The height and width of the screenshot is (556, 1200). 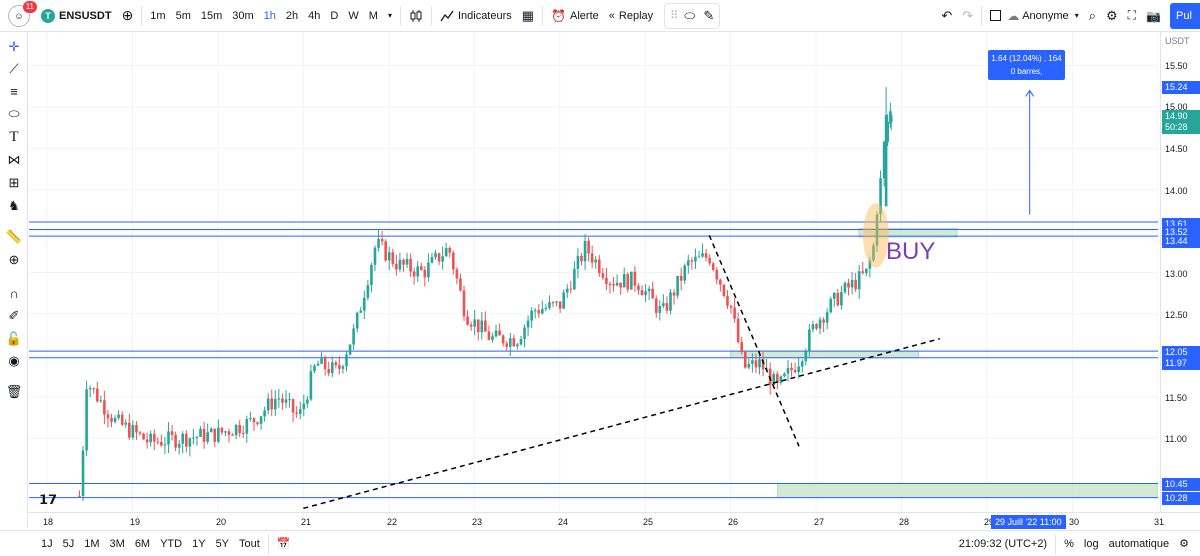 I want to click on crosshair-icon: ✛, so click(x=14, y=46).